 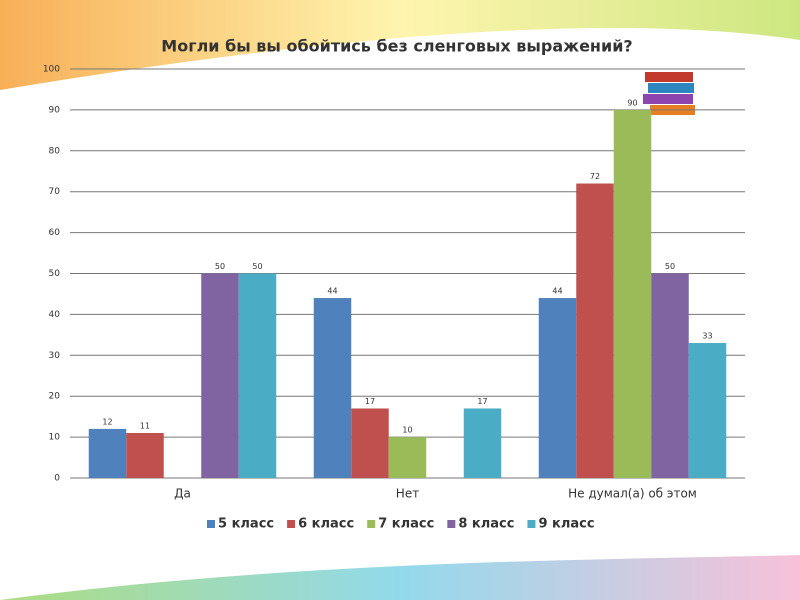 I want to click on value-label: 10, so click(x=407, y=430).